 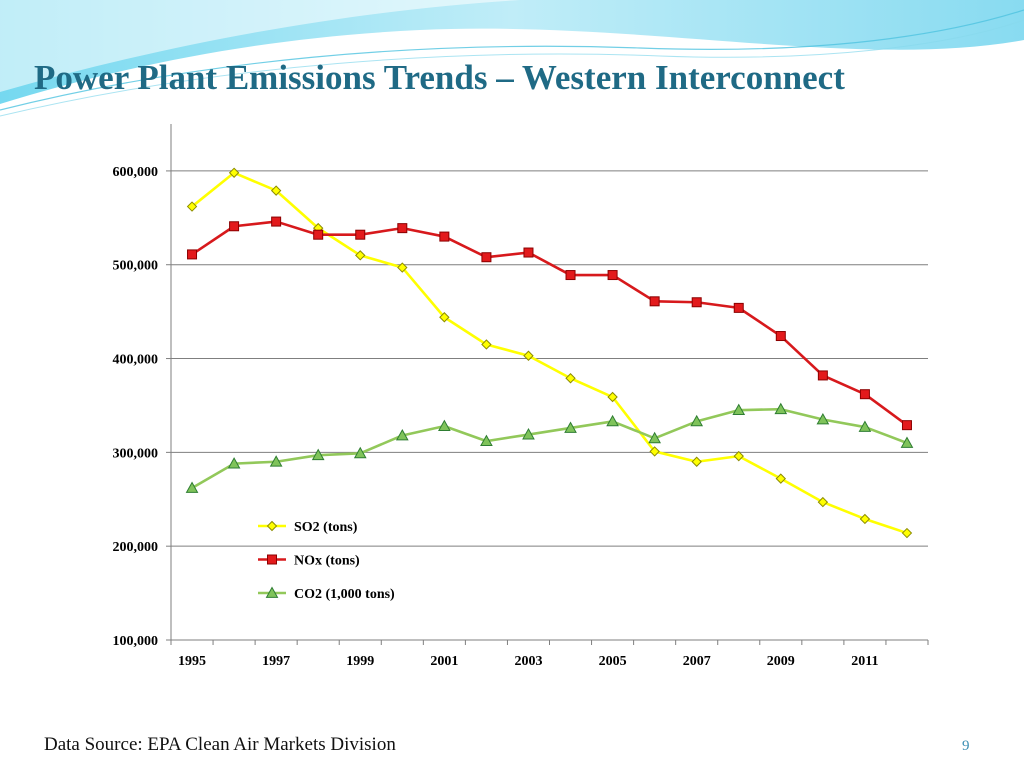 What do you see at coordinates (966, 746) in the screenshot?
I see `page-number: 9` at bounding box center [966, 746].